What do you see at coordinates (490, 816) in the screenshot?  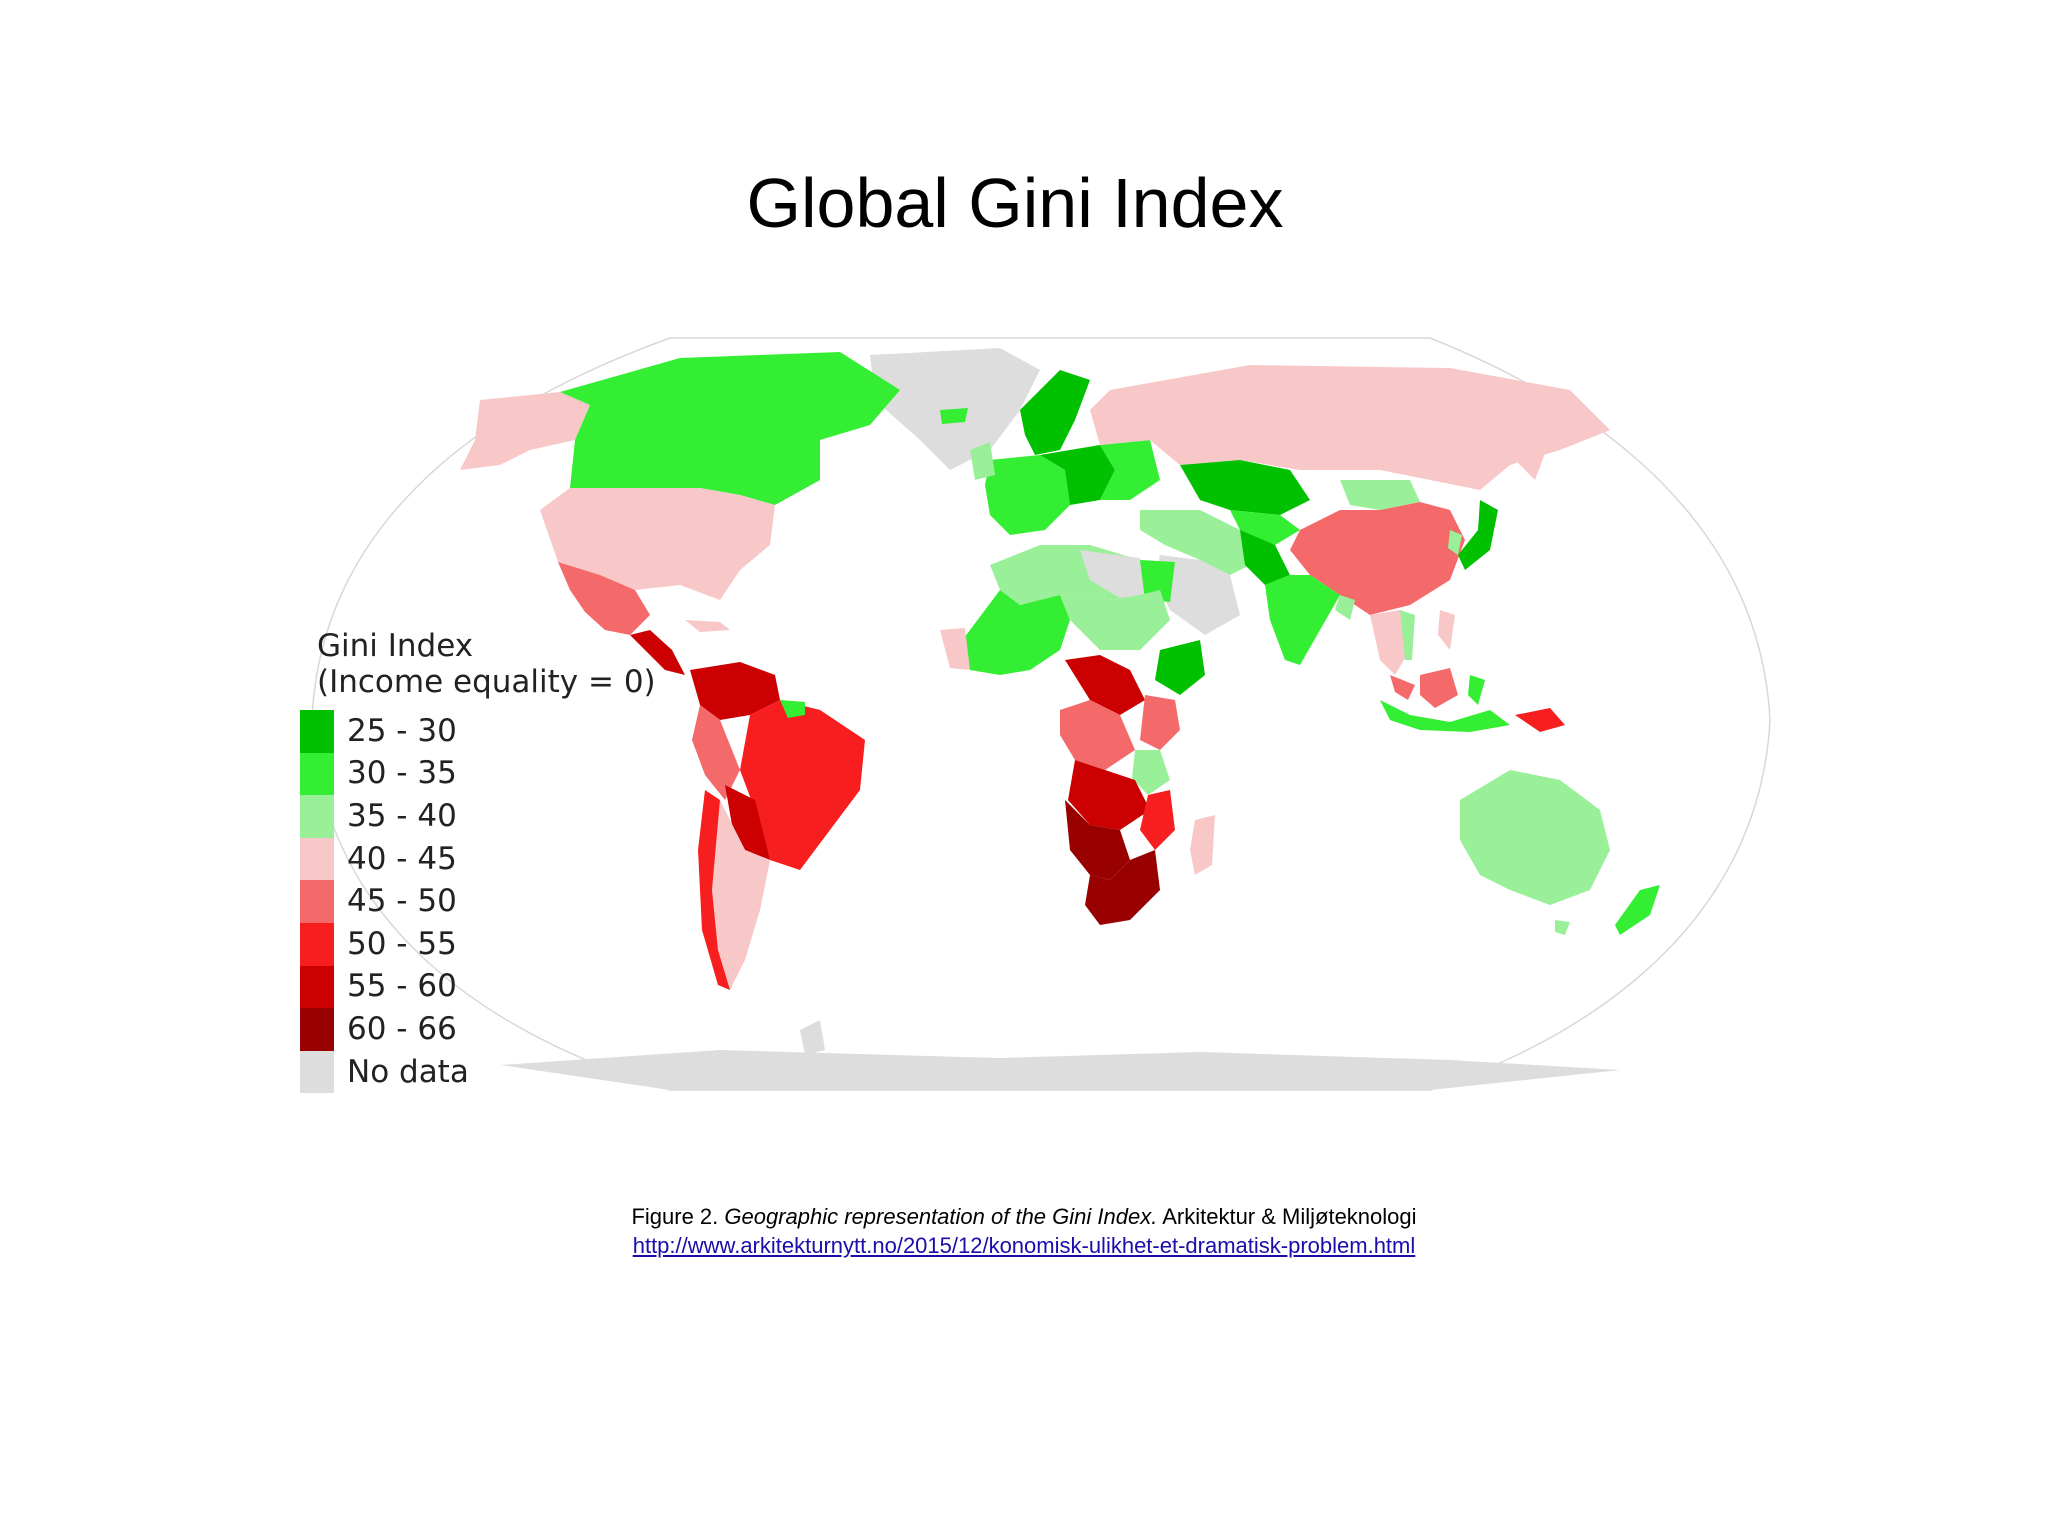 I see `legend-item: 35 - 40` at bounding box center [490, 816].